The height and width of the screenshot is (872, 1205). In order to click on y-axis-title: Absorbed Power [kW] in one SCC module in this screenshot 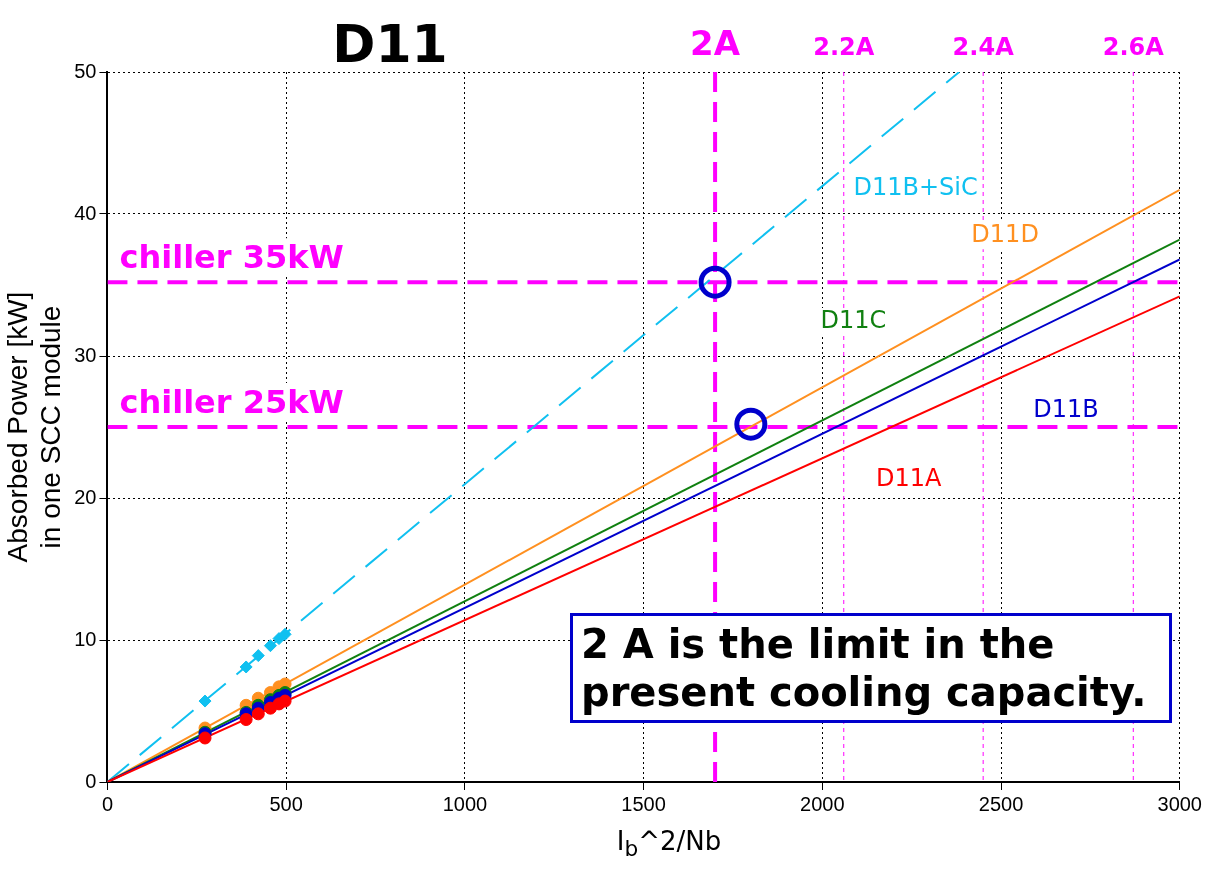, I will do `click(34, 427)`.